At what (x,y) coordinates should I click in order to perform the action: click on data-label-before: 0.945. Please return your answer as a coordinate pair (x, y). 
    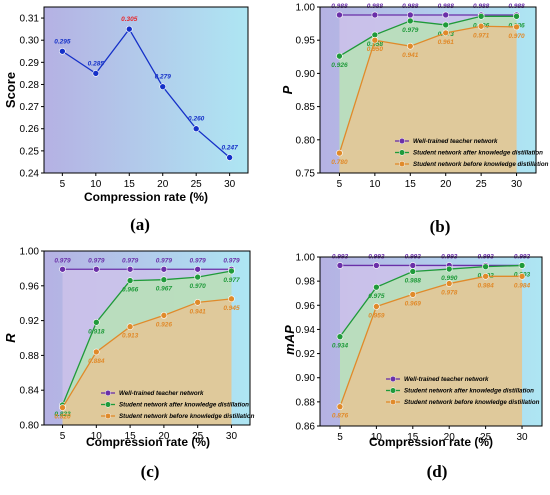
    Looking at the image, I should click on (231, 308).